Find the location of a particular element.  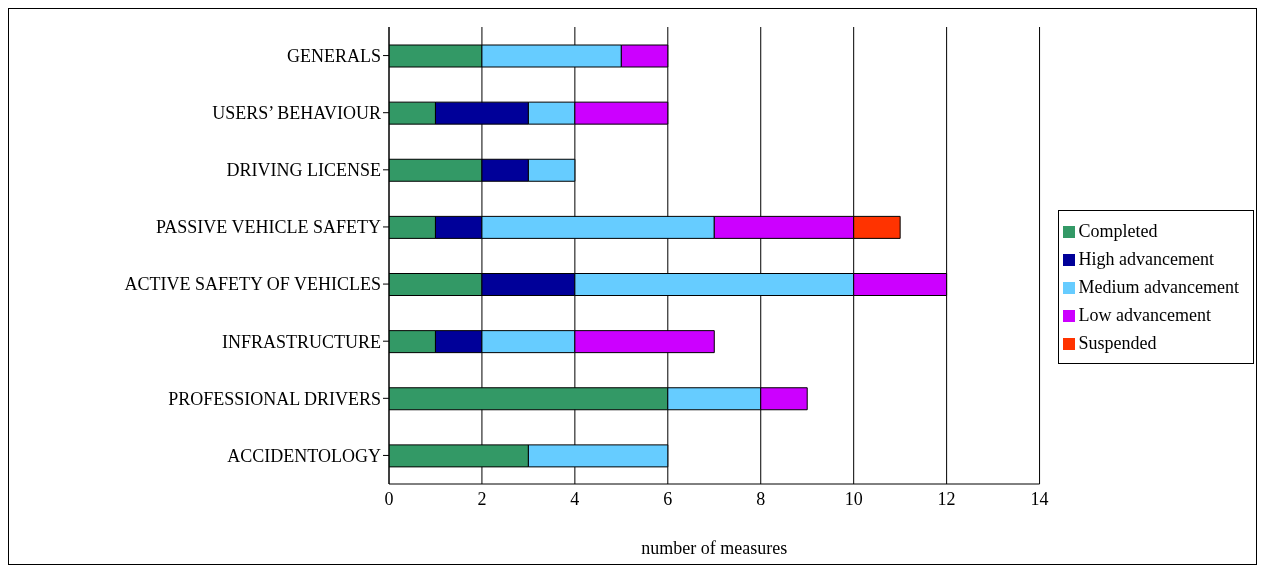

x-tick-label: 8 is located at coordinates (761, 498).